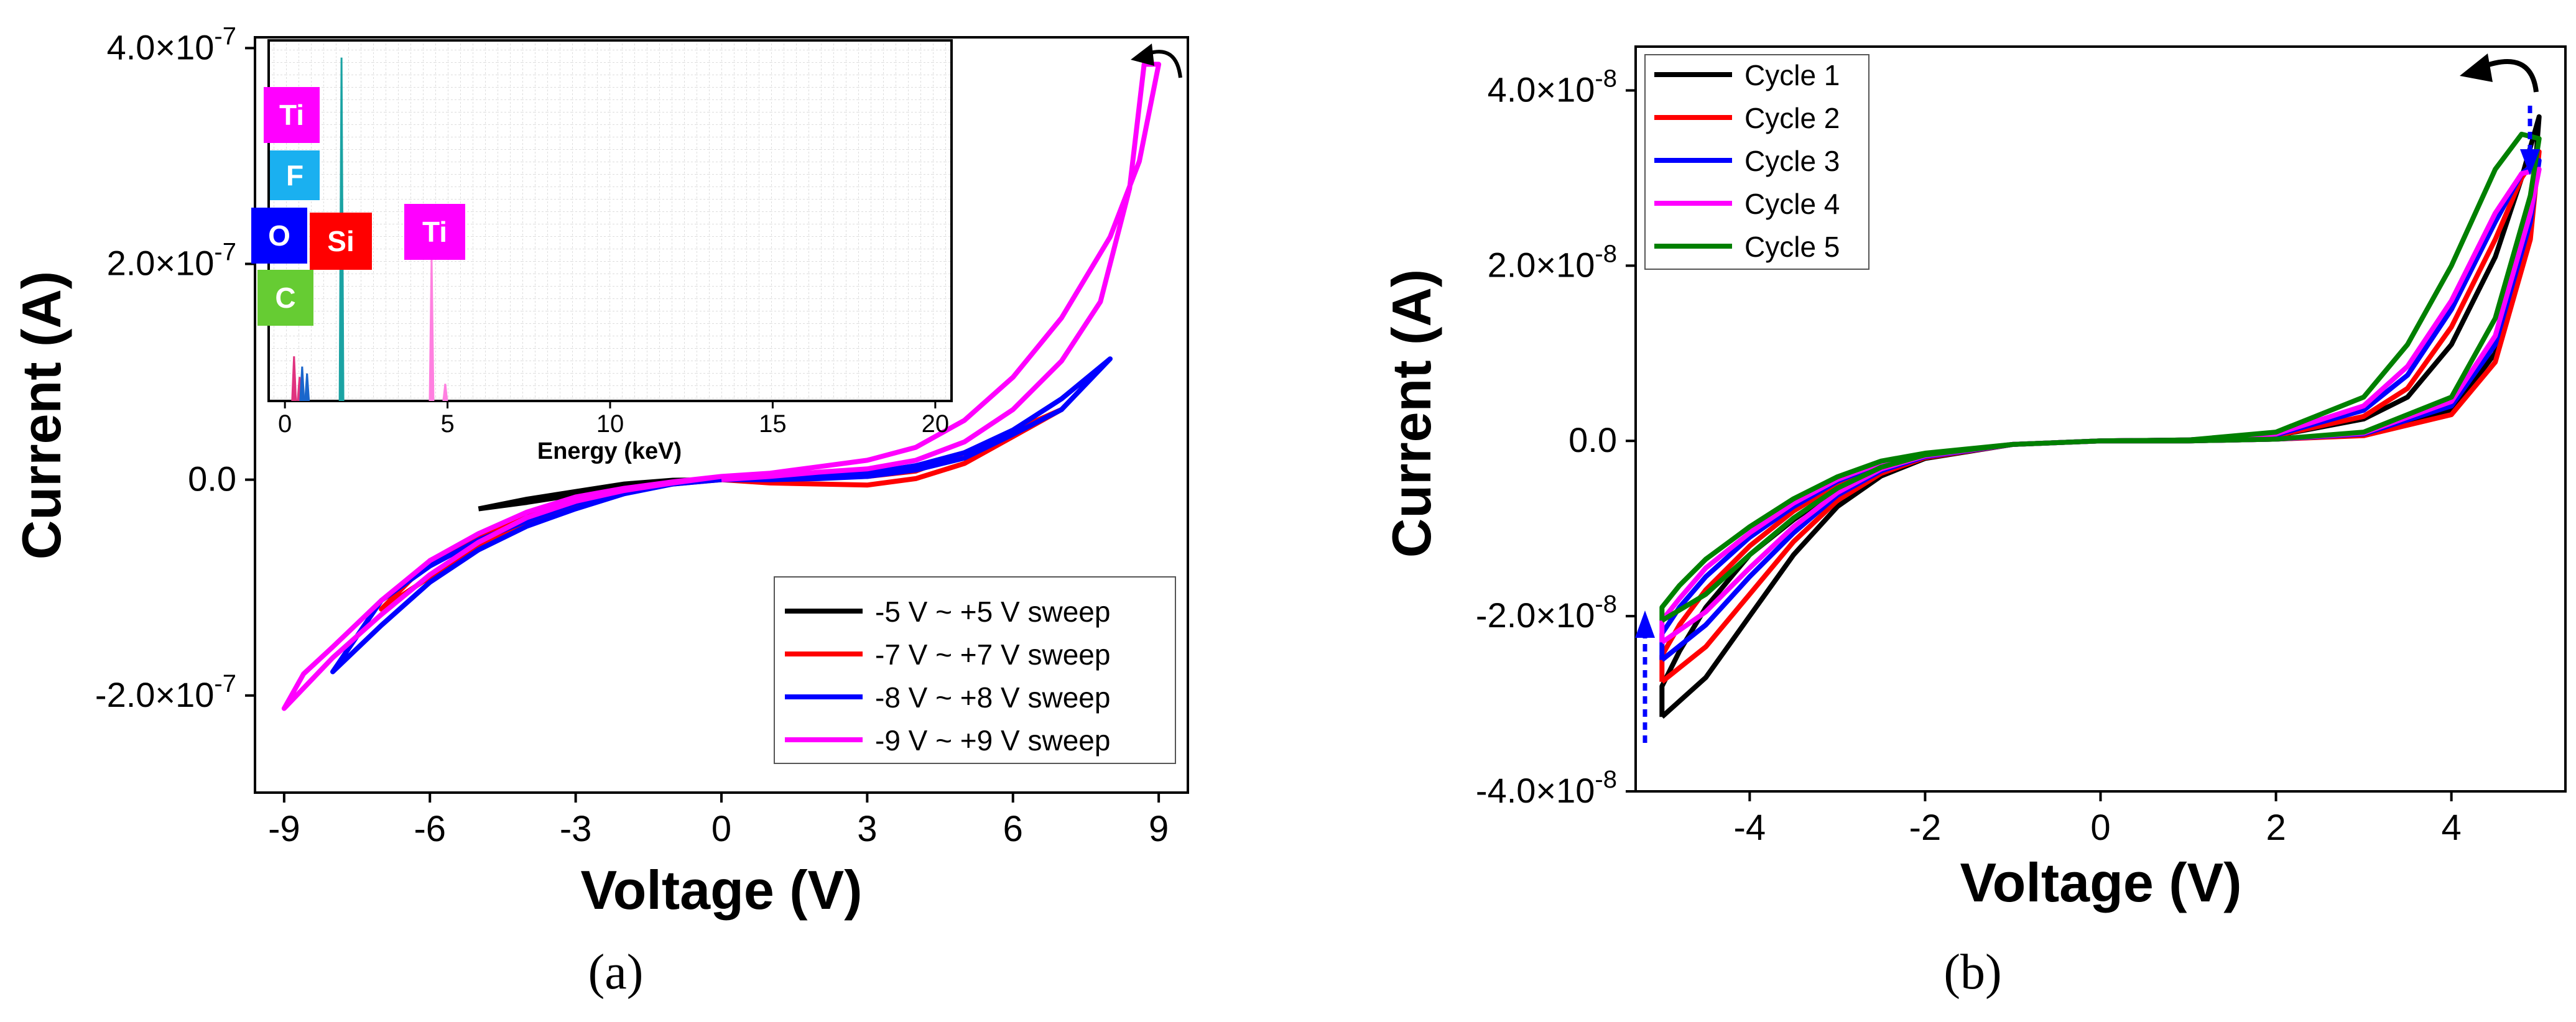 The image size is (2576, 1022). Describe the element at coordinates (1159, 829) in the screenshot. I see `x-tick-label: 9` at that location.